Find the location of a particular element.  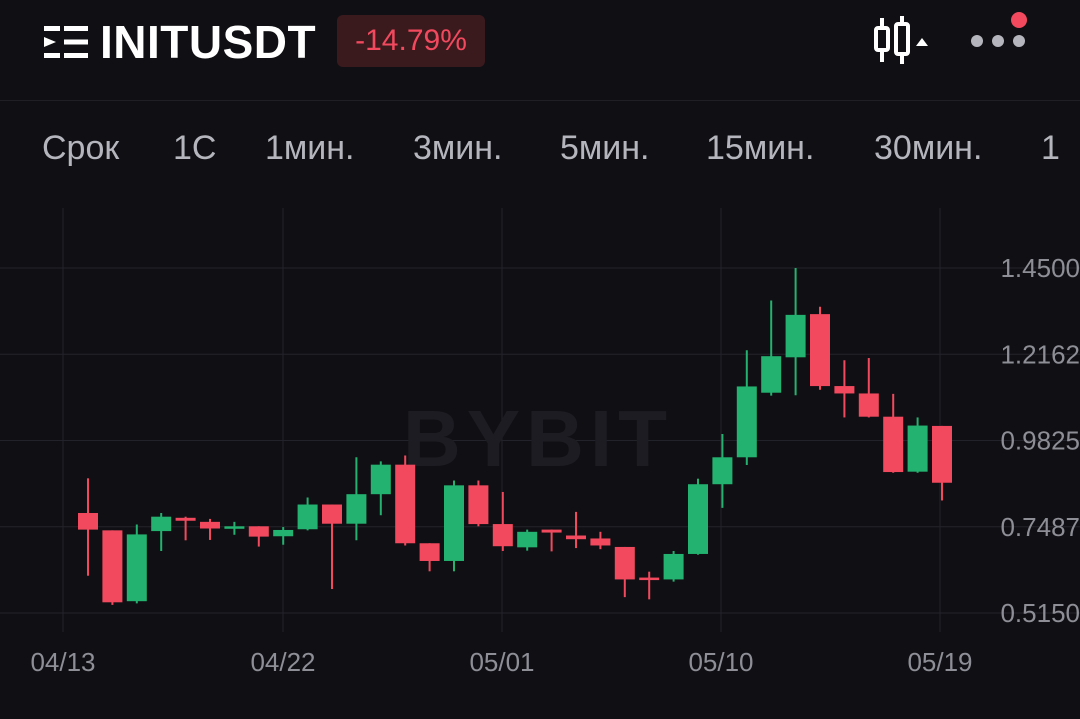

header-bar: INITUSDT -14.79% is located at coordinates (540, 50).